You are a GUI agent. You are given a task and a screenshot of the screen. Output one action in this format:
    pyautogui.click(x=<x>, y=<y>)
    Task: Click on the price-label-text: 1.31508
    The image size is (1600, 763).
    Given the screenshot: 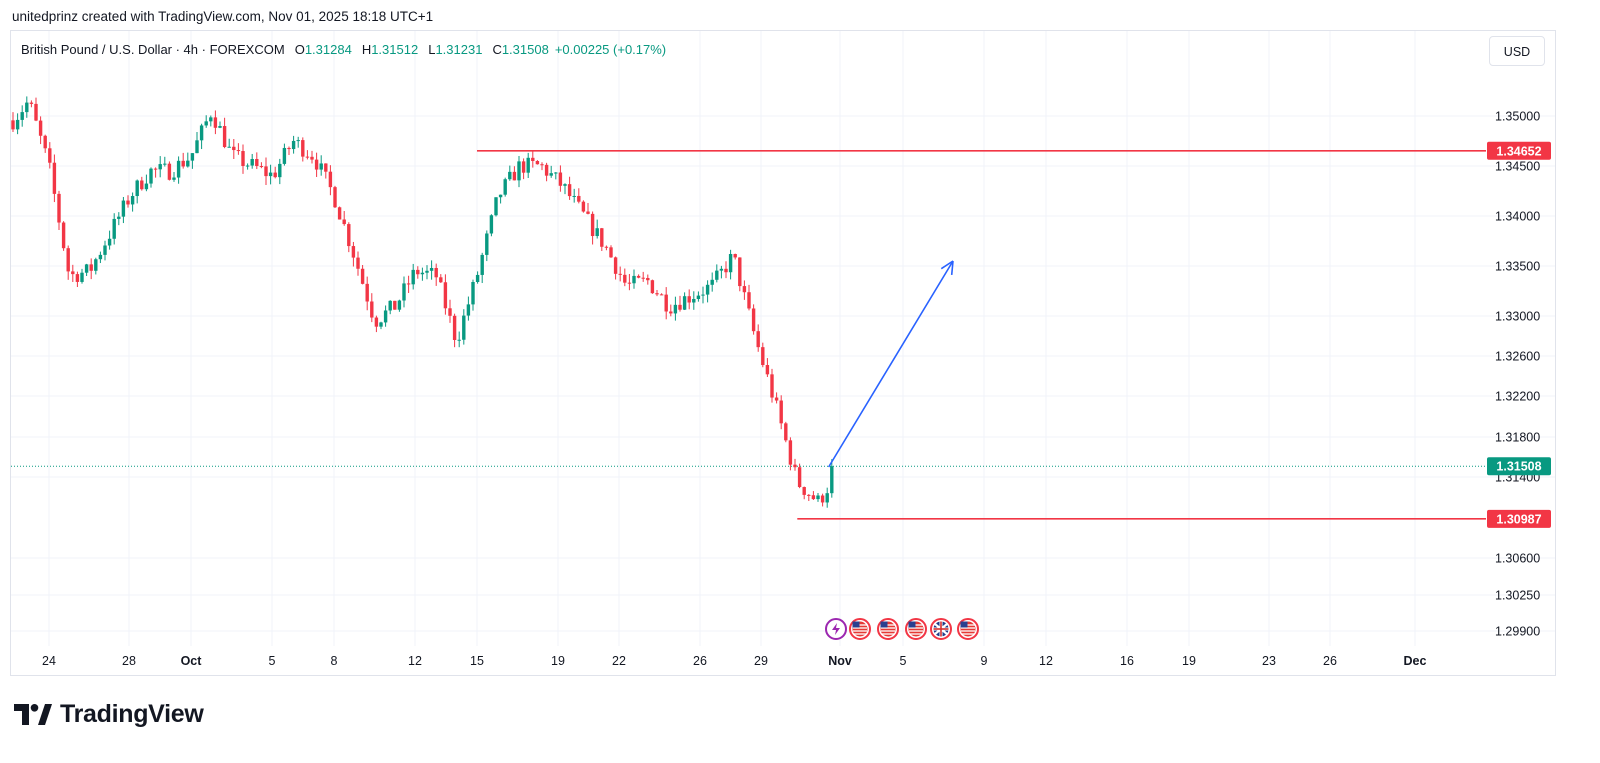 What is the action you would take?
    pyautogui.click(x=1518, y=467)
    